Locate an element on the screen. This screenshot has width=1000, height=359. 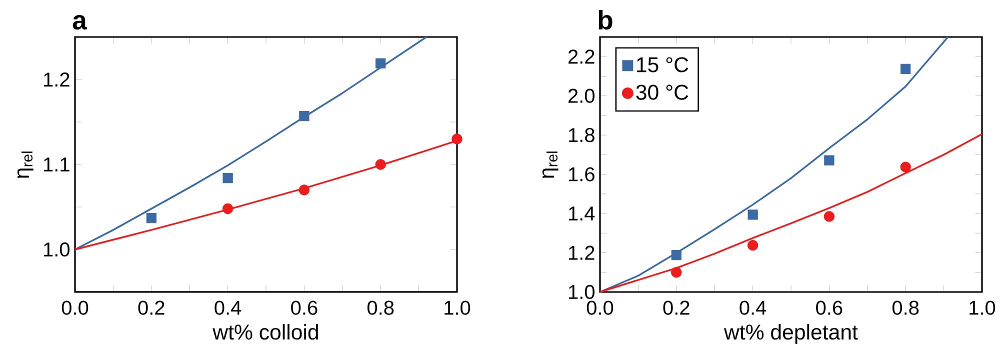
chart-title: a is located at coordinates (80, 22).